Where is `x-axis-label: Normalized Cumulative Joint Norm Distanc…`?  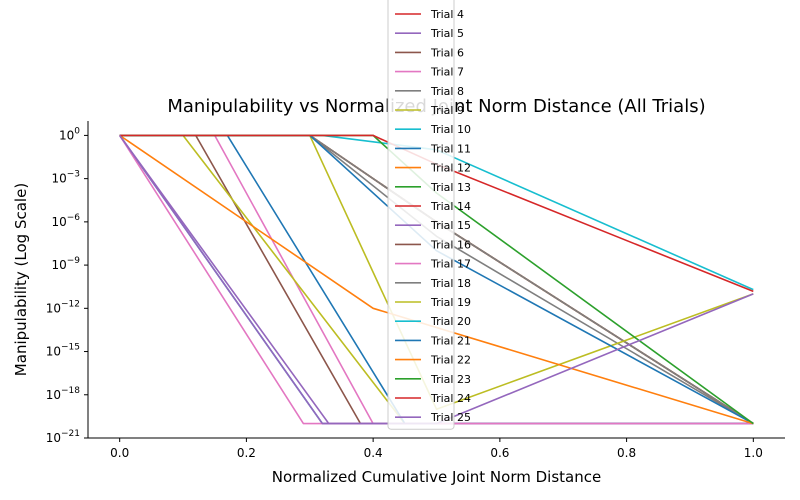
x-axis-label: Normalized Cumulative Joint Norm Distanc… is located at coordinates (436, 477).